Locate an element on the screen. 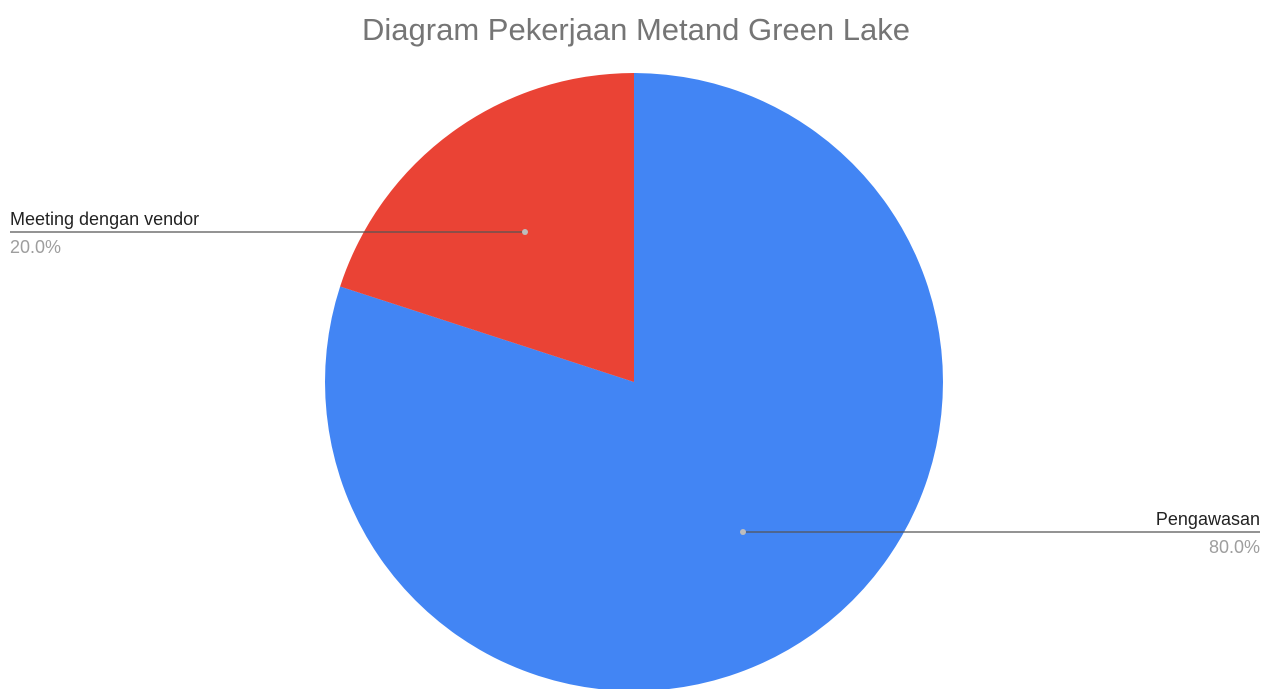  chart-title: Diagram Pekerjaan Metand Green Lake is located at coordinates (636, 29).